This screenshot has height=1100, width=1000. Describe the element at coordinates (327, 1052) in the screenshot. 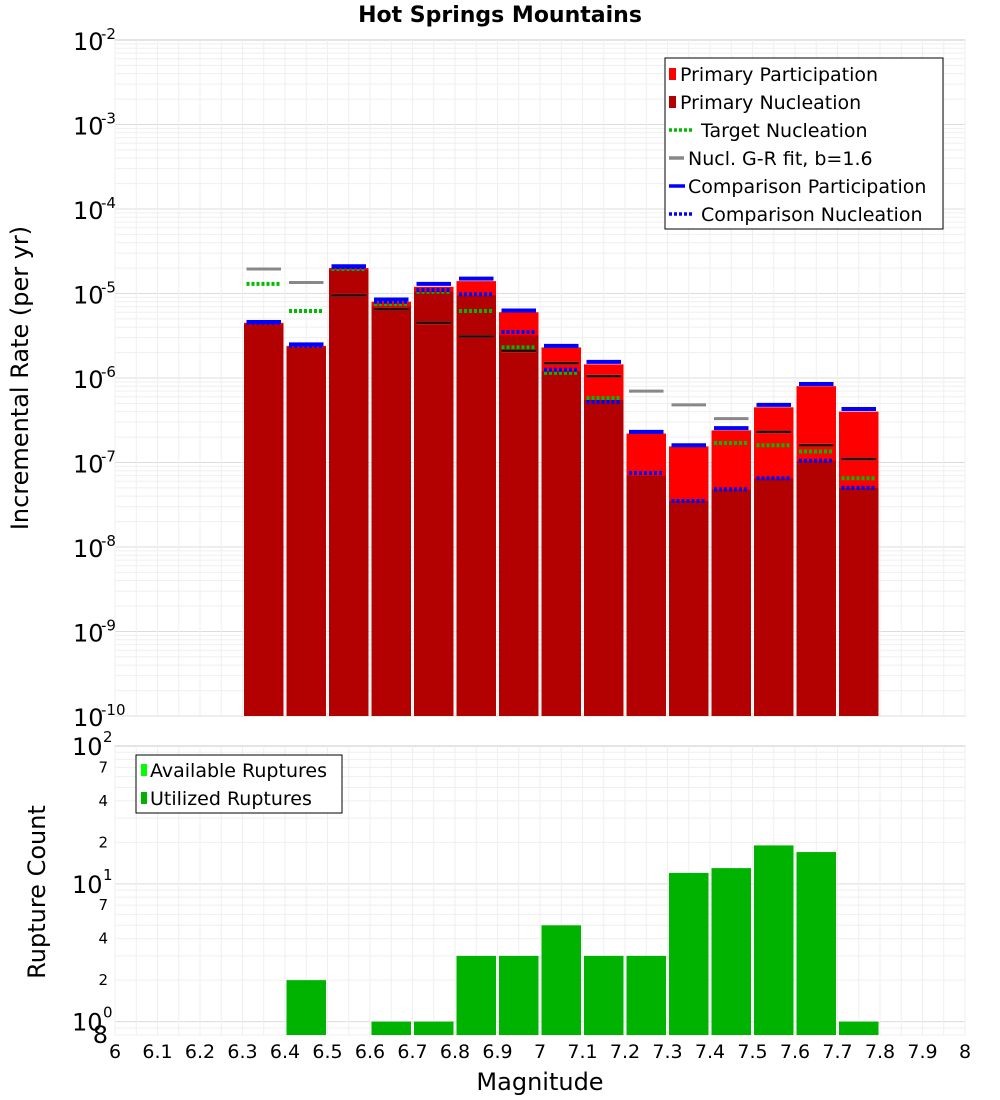

I see `x-tick-label: 6.5` at that location.